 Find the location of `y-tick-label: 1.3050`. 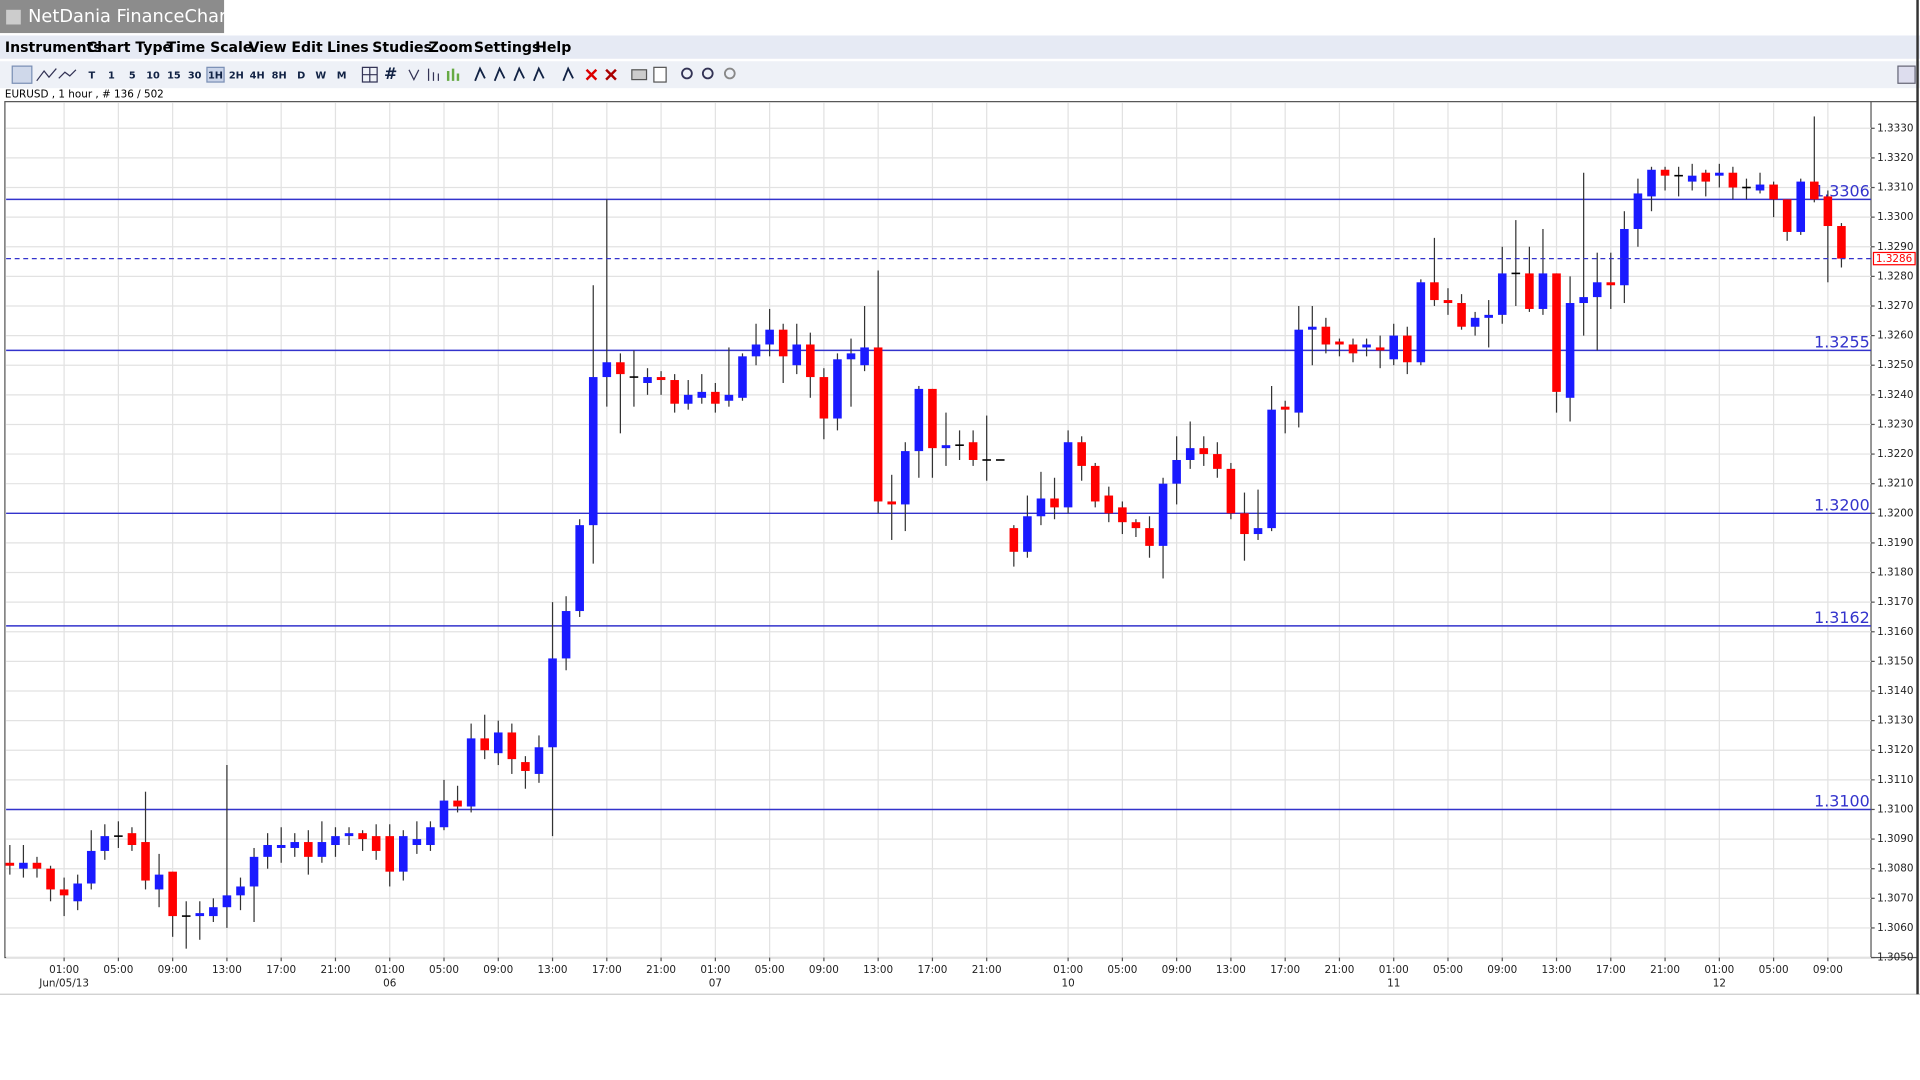

y-tick-label: 1.3050 is located at coordinates (1895, 958).